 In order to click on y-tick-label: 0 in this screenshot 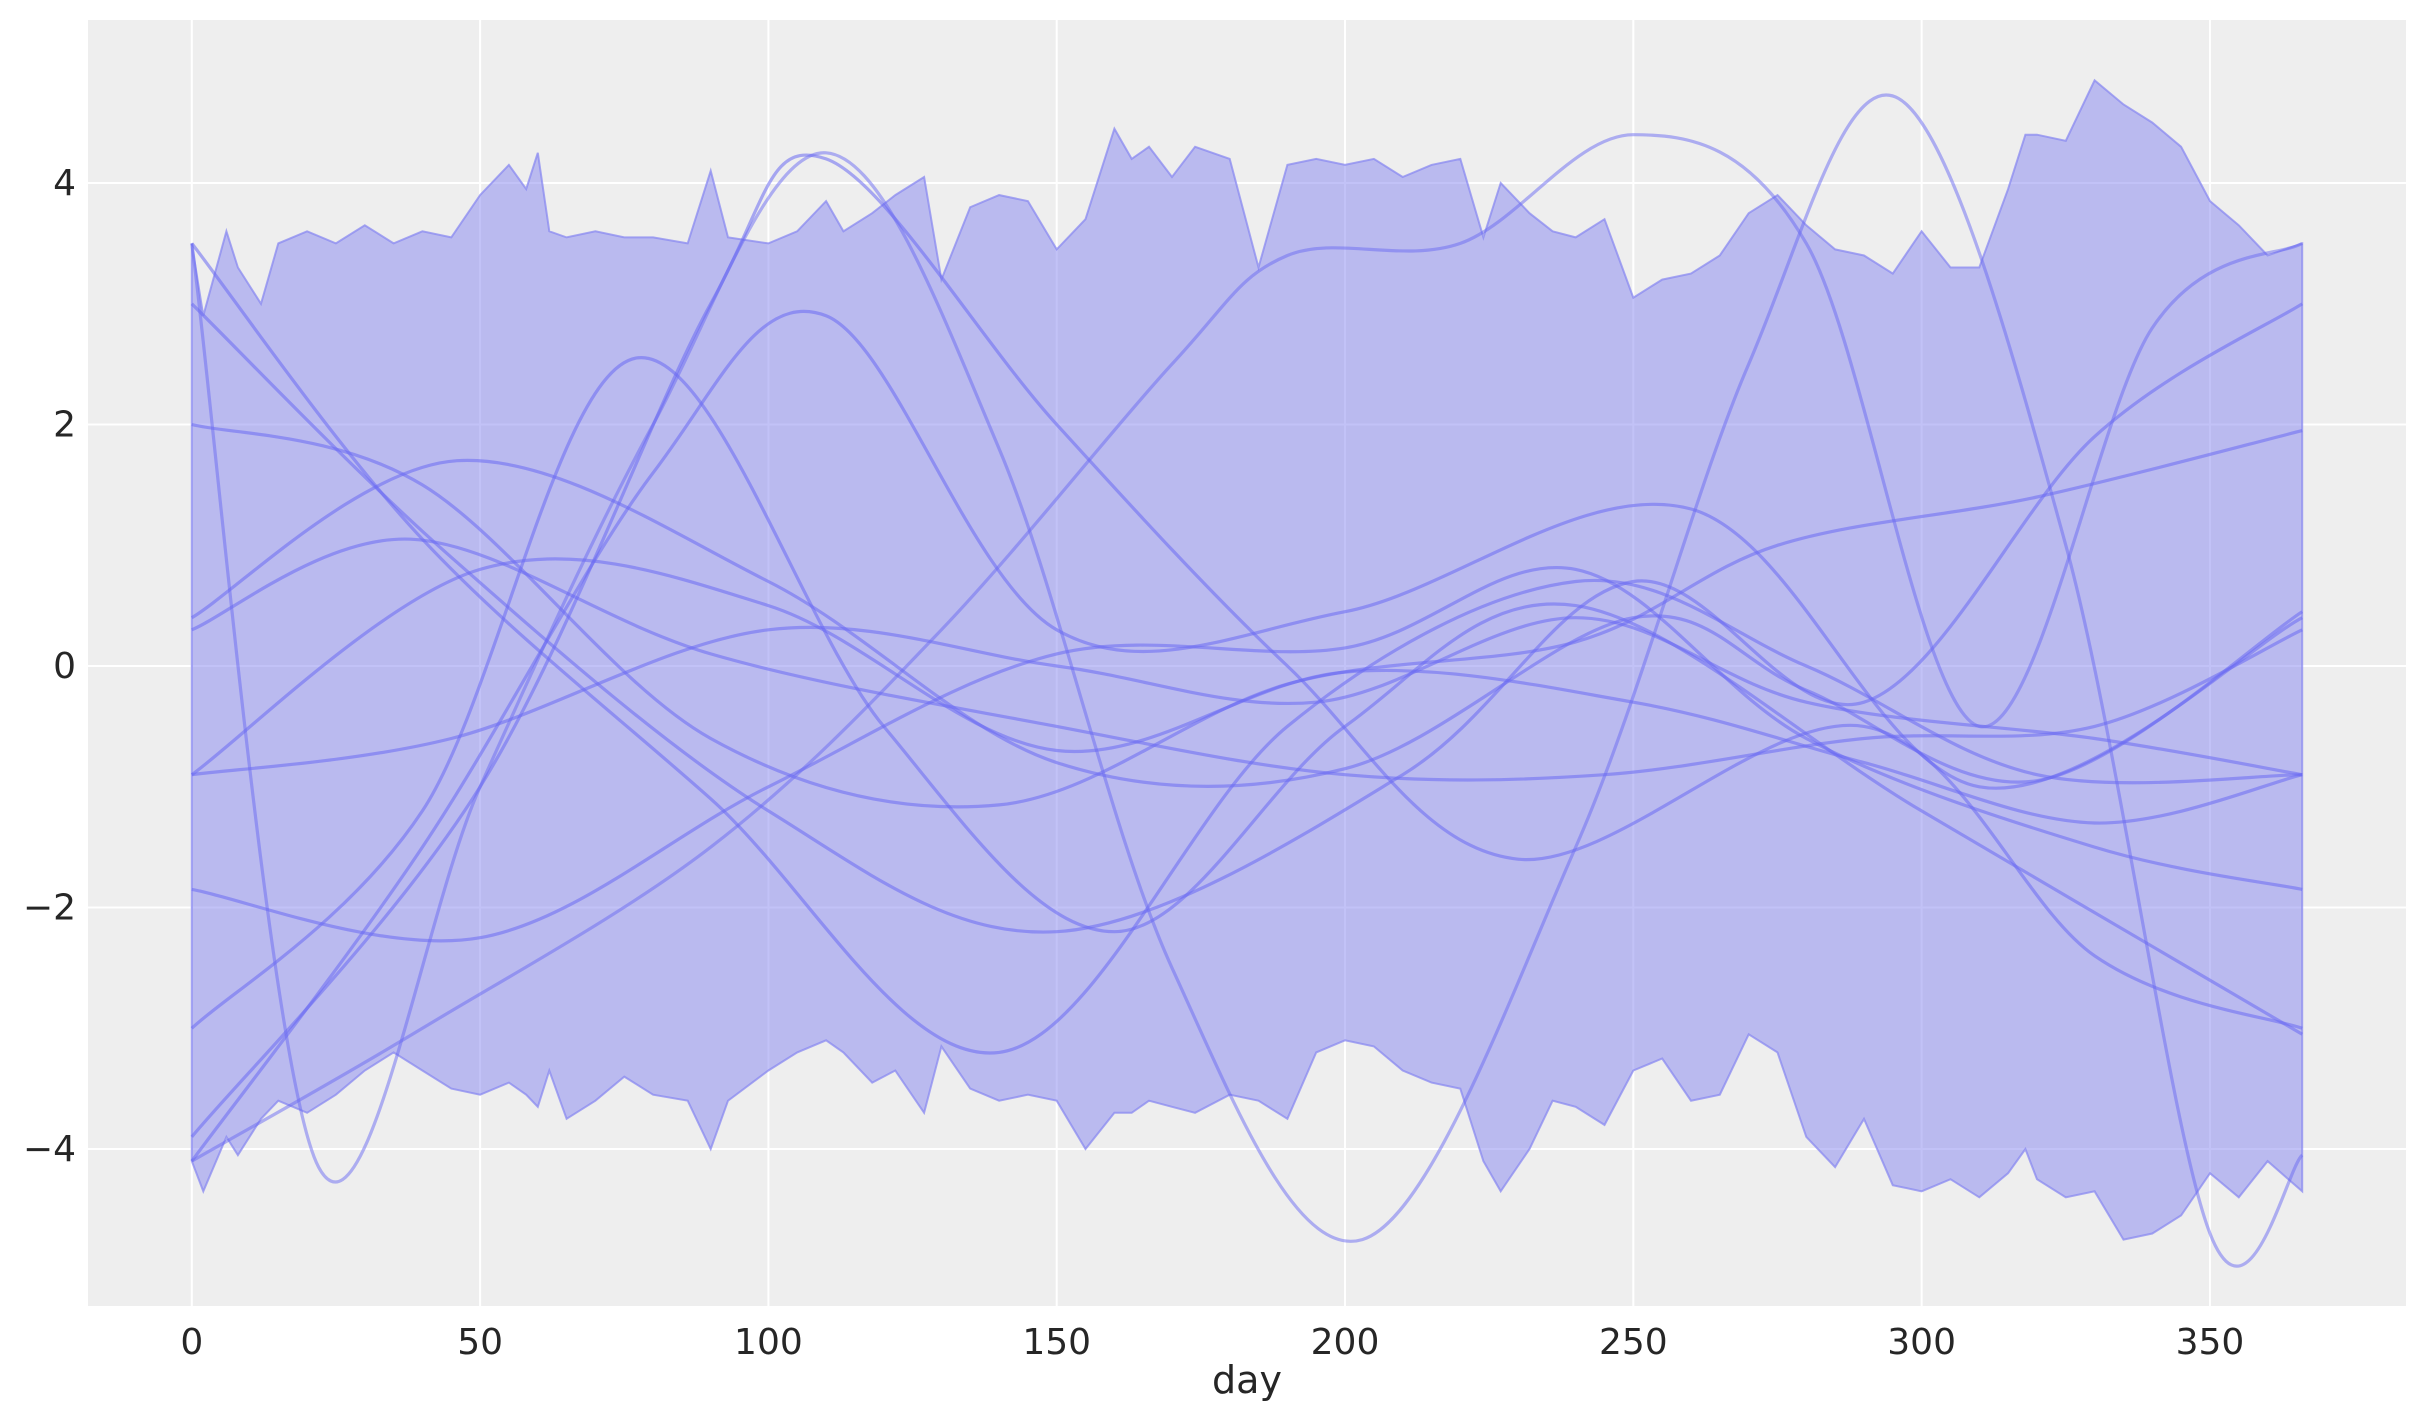, I will do `click(64, 666)`.